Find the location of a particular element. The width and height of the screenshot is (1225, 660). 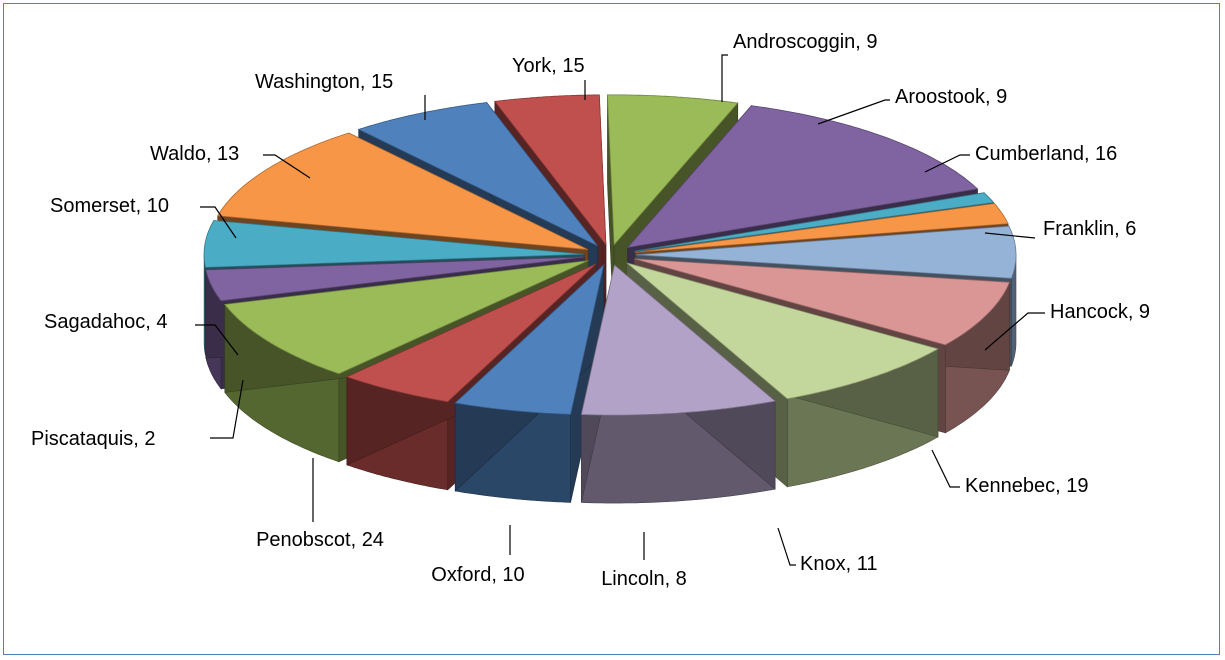

leader-line-piscataquis is located at coordinates (227, 409).